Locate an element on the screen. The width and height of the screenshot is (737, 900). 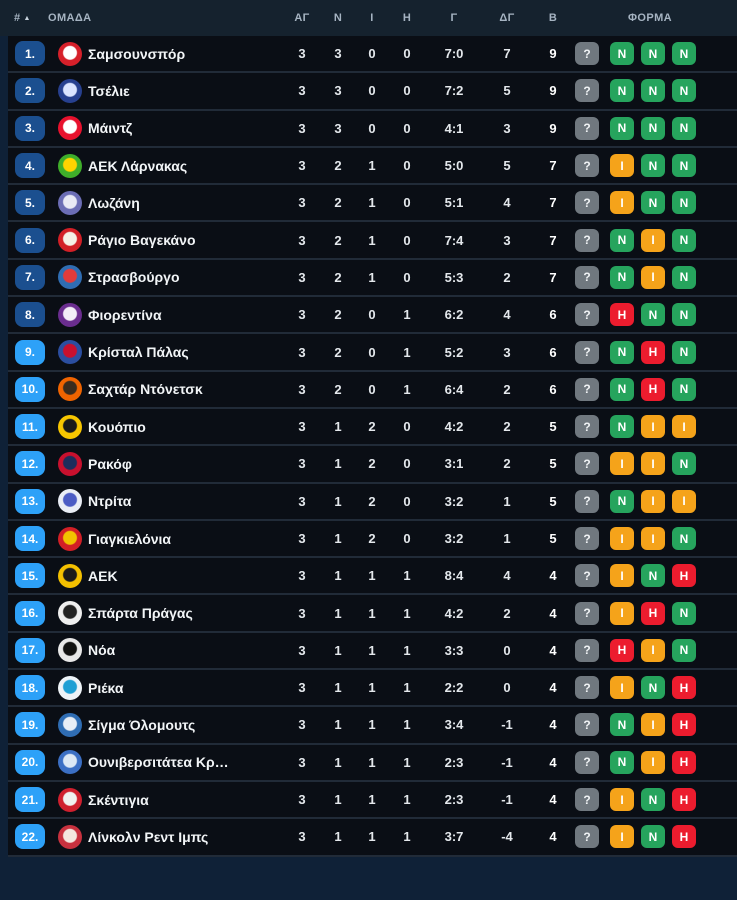
column-header-played: ΑΓ is located at coordinates (302, 18).